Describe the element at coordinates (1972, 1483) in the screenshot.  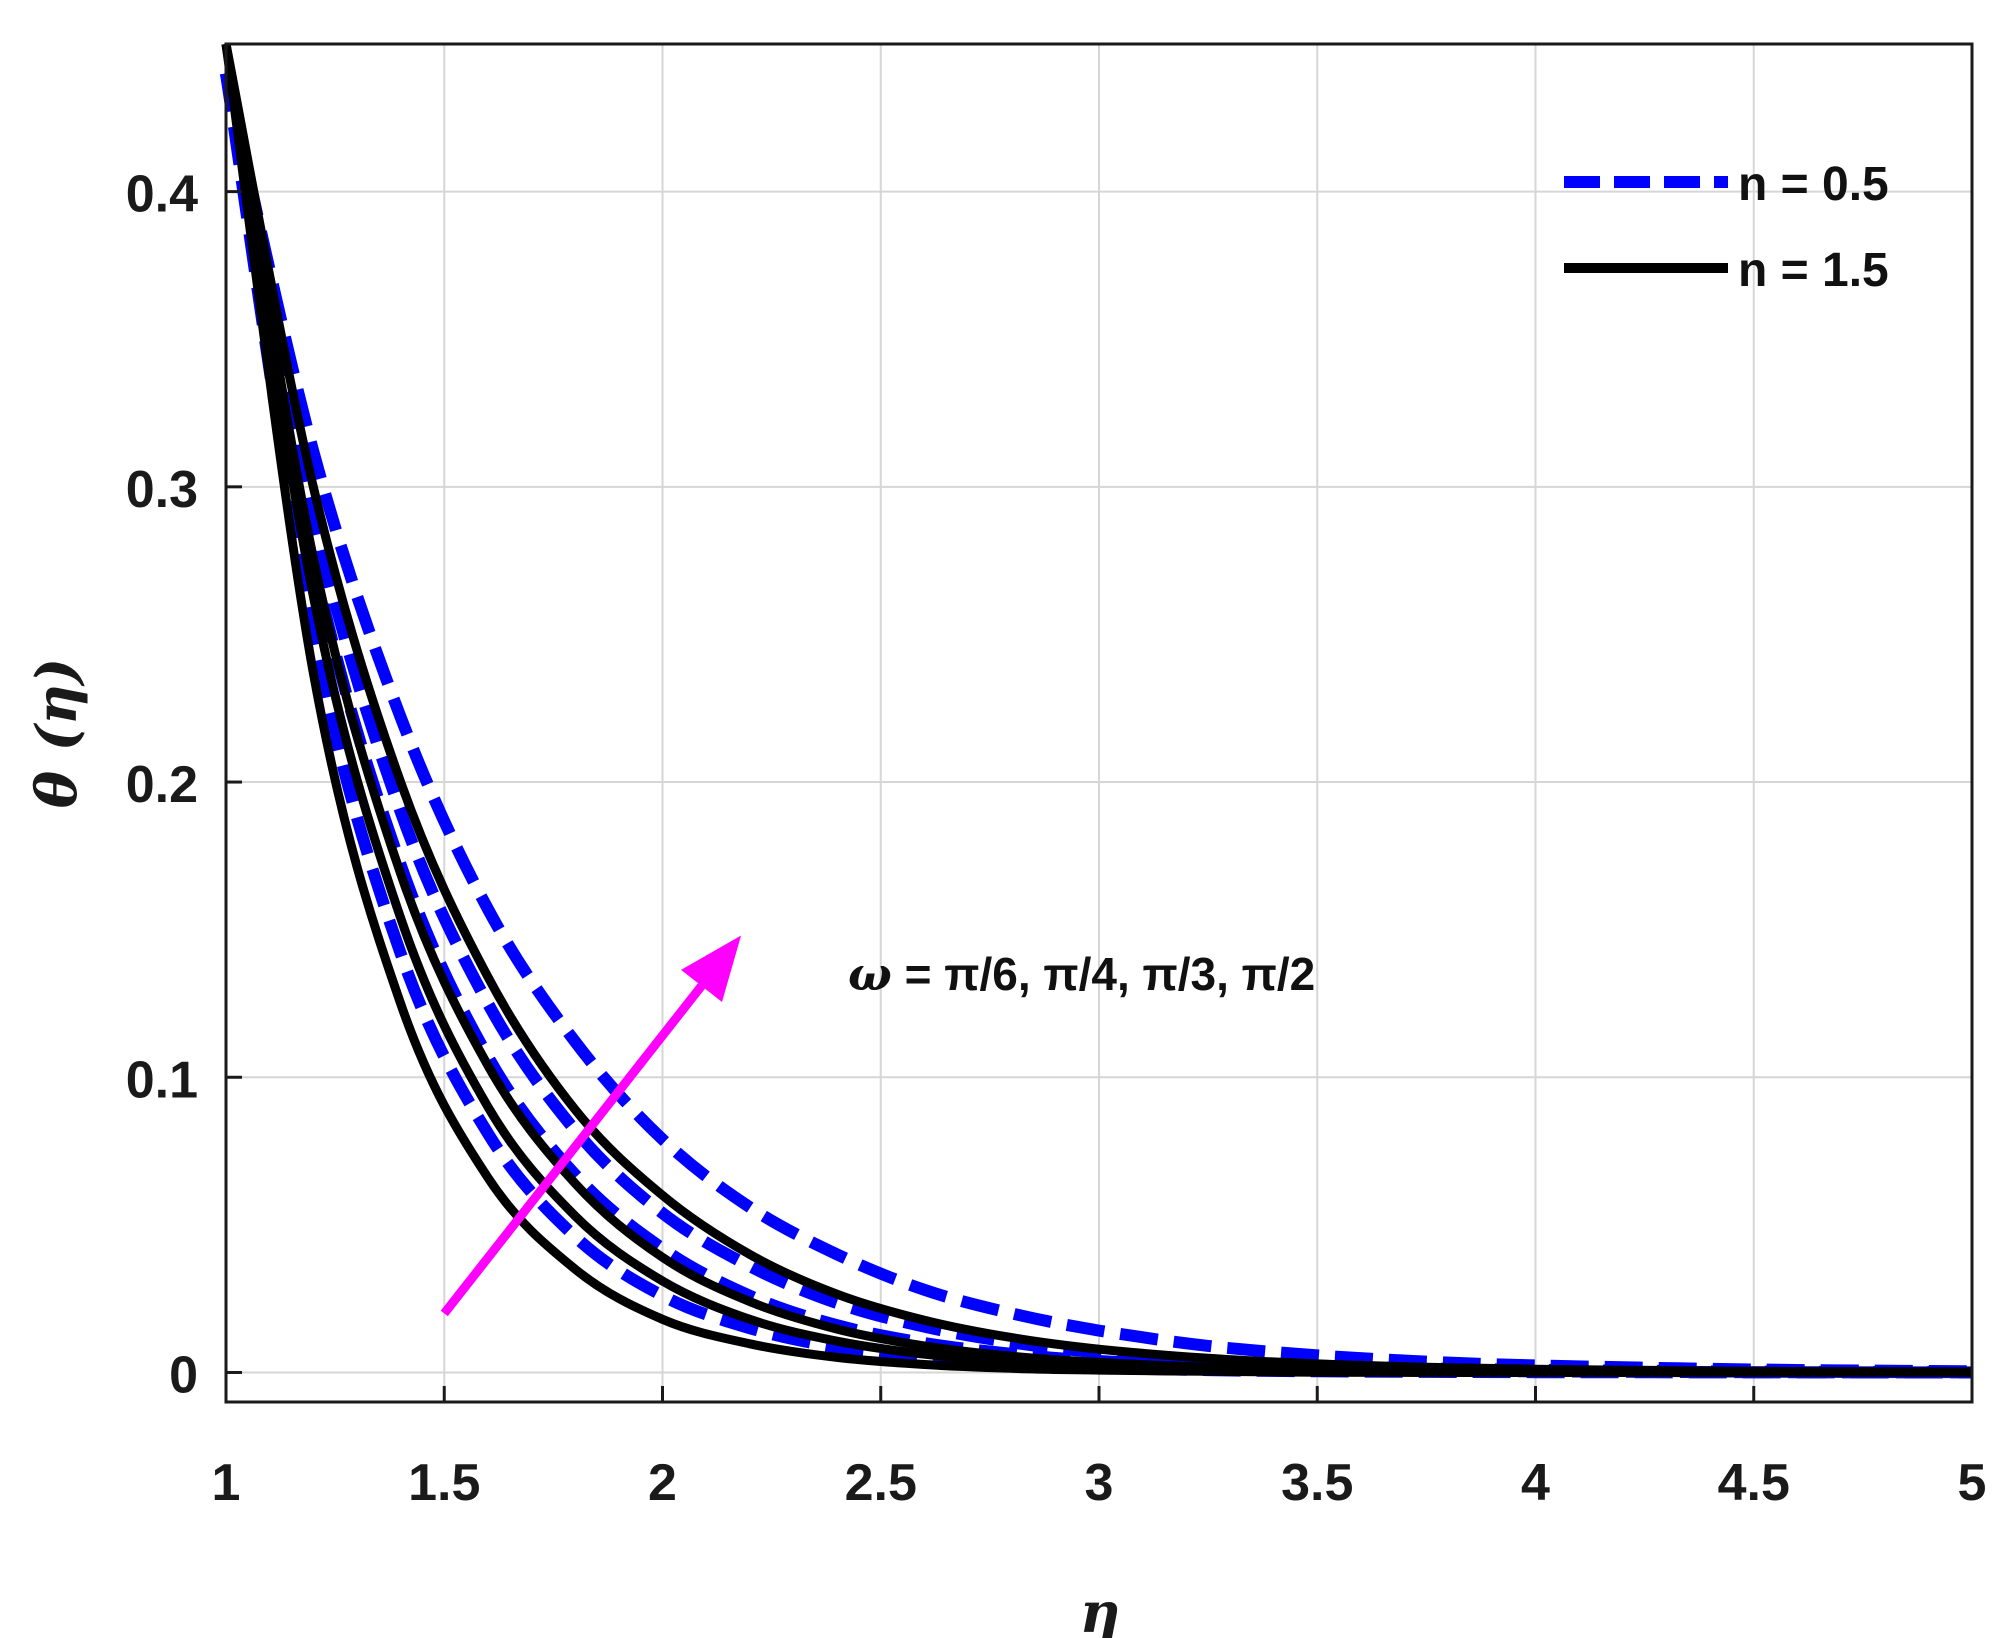
I see `x-tick-label-8: 5` at that location.